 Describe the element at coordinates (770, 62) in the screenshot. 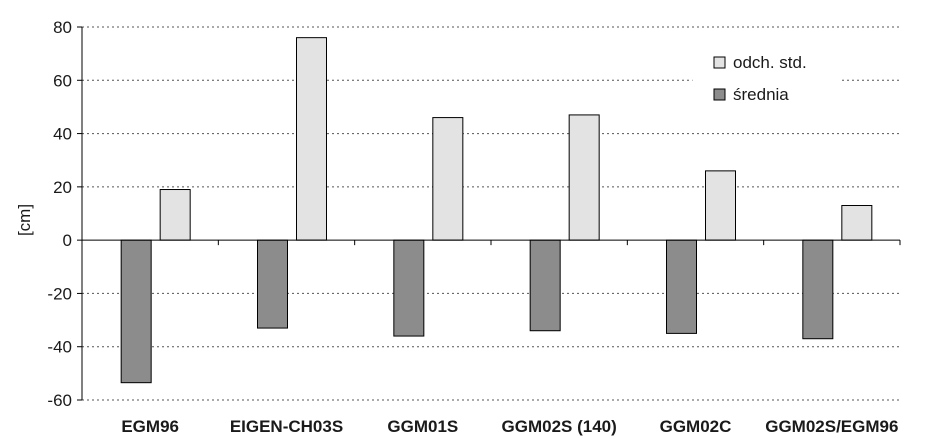

I see `legend-label-std: odch. std.` at that location.